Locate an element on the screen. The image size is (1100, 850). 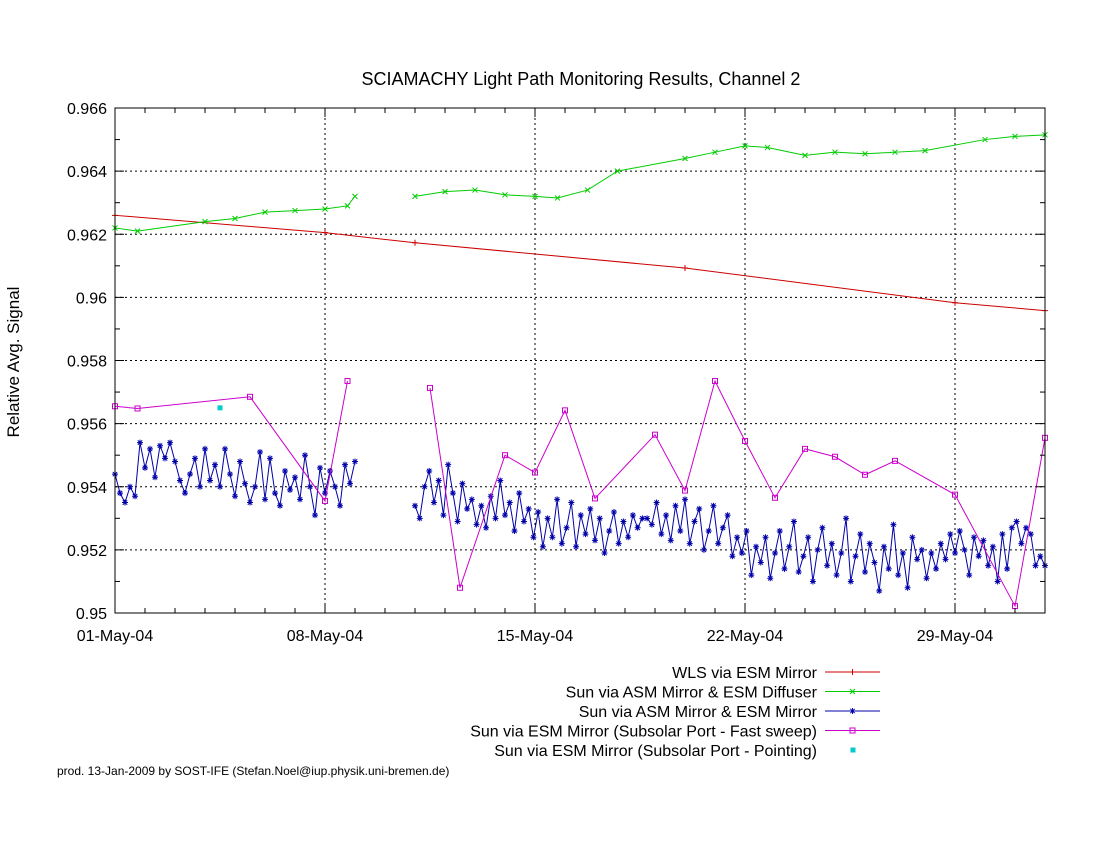
y-tick-label: 0.96 is located at coordinates (91, 298).